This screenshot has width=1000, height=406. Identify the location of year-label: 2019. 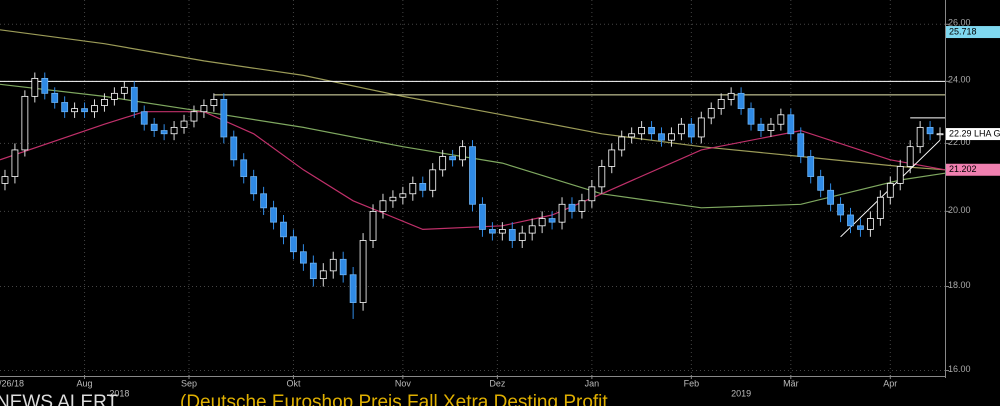
(741, 393).